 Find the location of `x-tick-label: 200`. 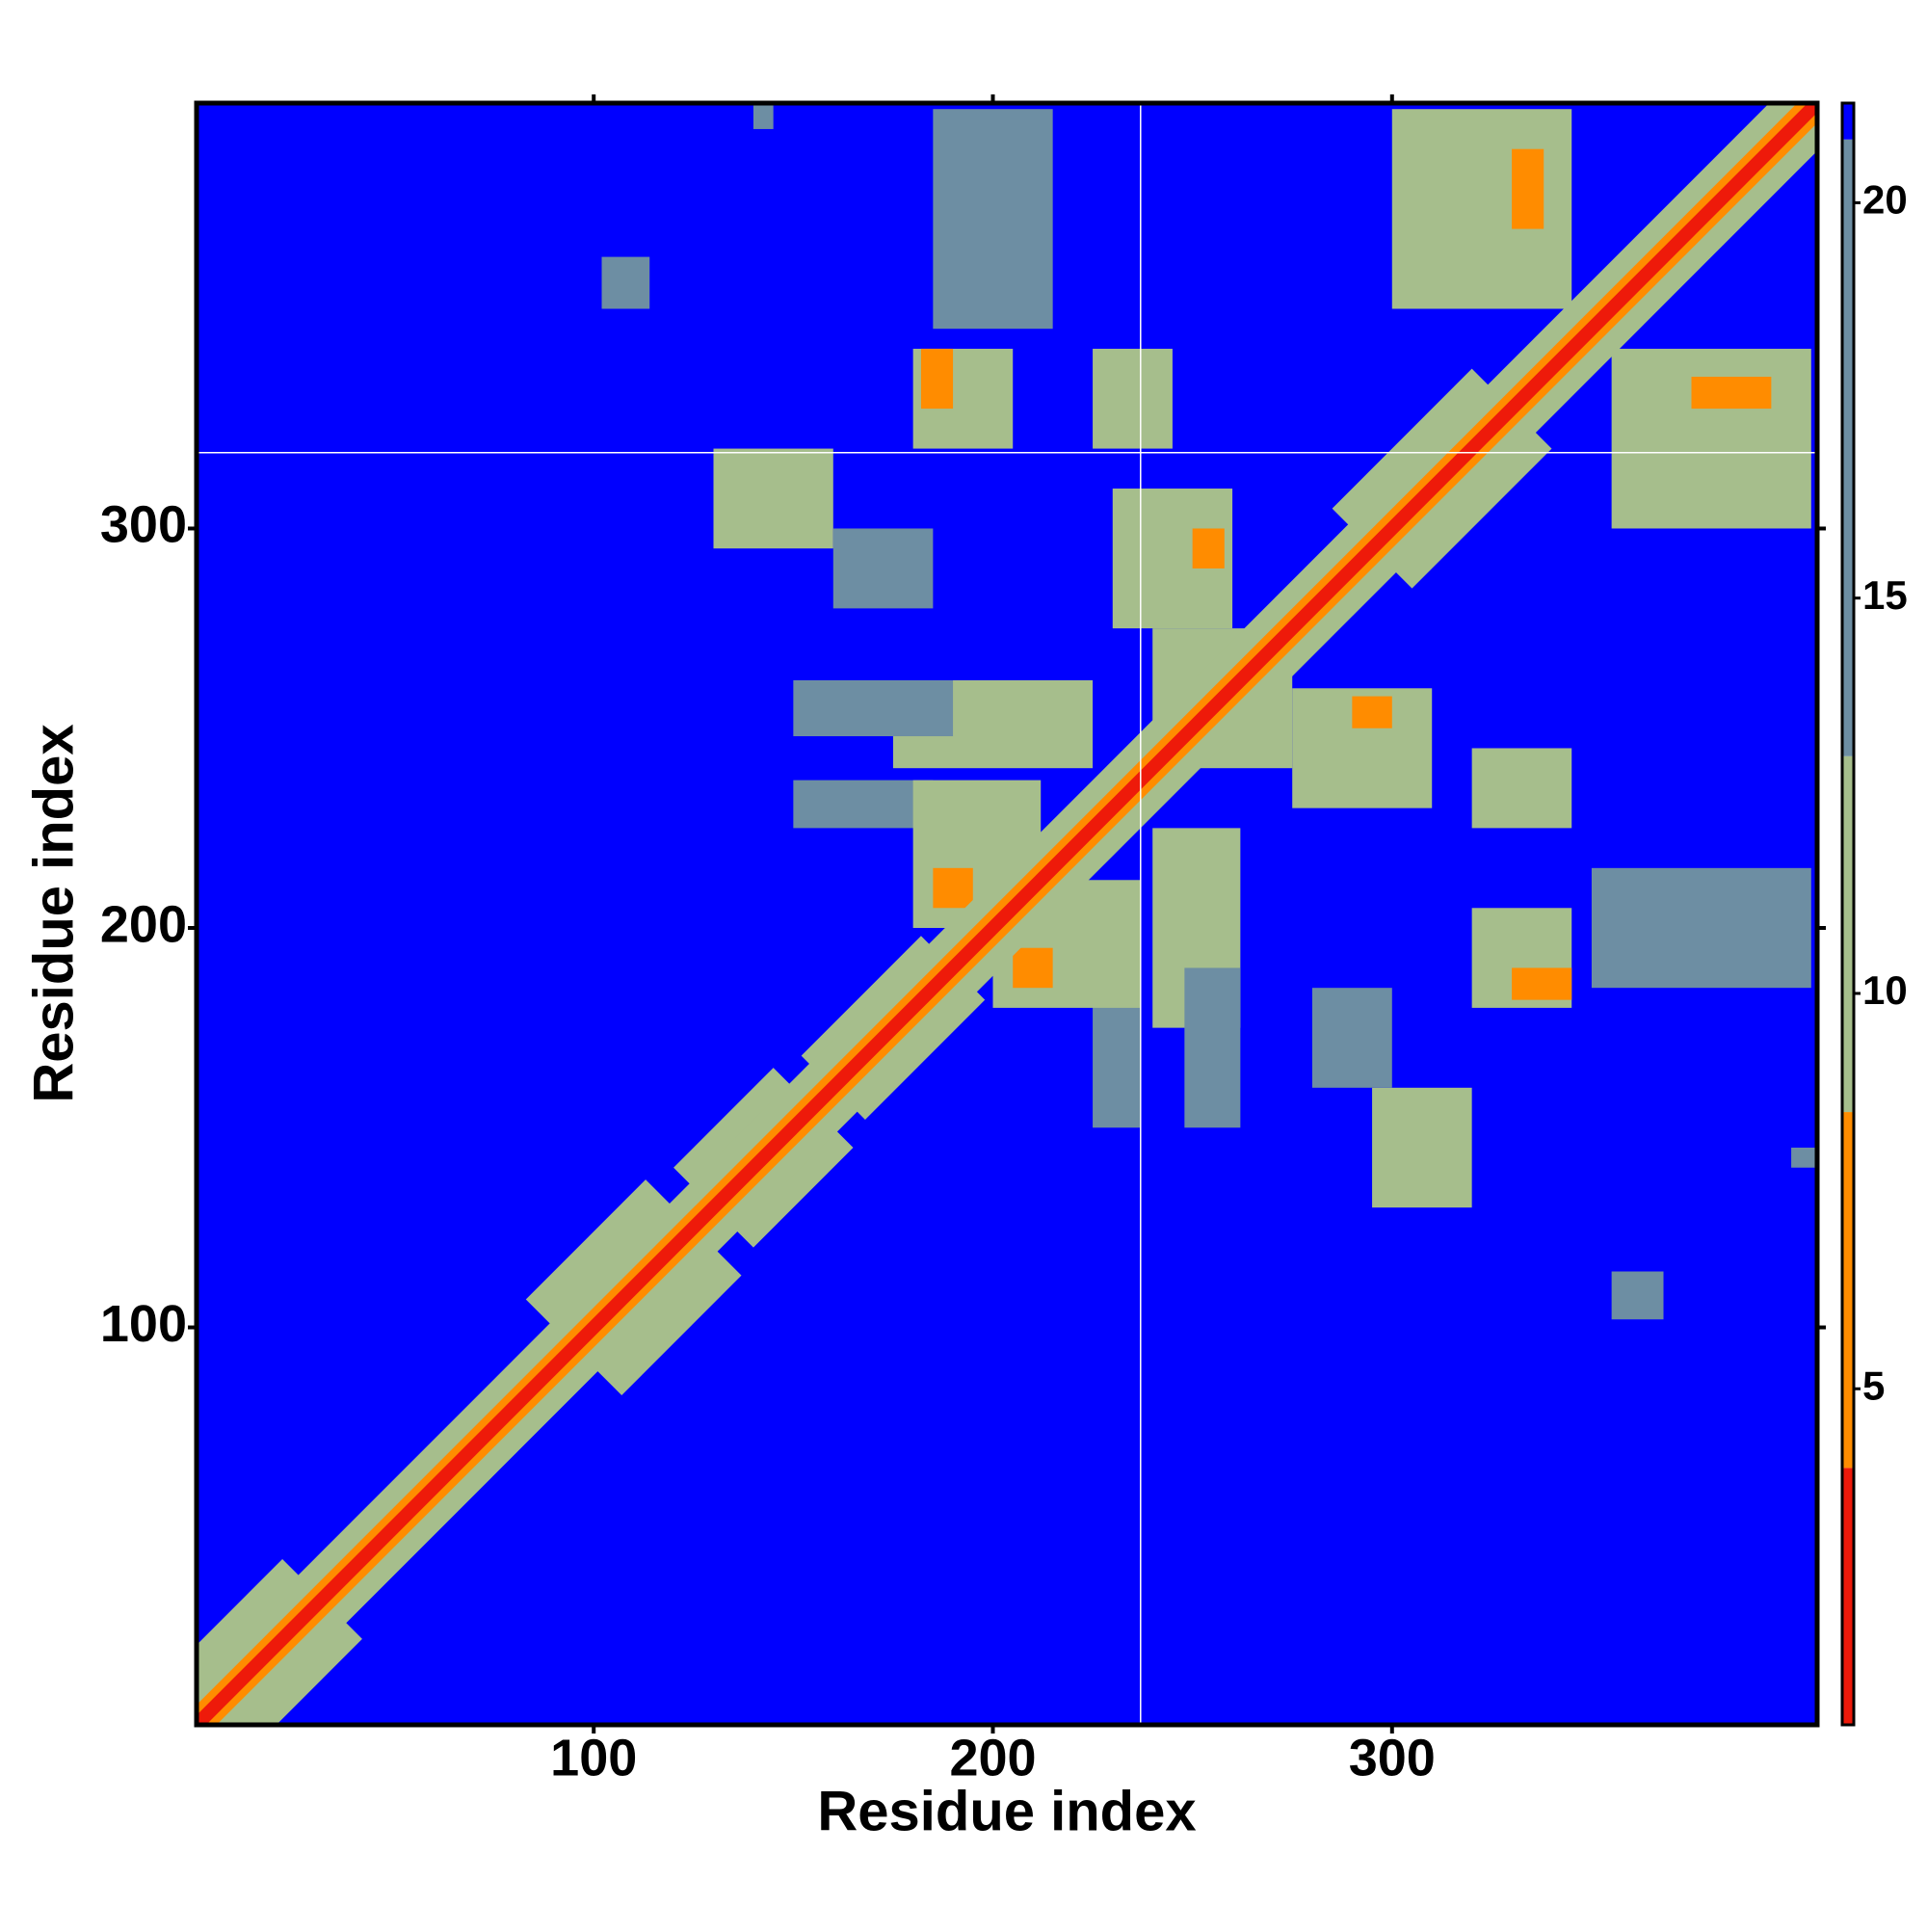

x-tick-label: 200 is located at coordinates (993, 1757).